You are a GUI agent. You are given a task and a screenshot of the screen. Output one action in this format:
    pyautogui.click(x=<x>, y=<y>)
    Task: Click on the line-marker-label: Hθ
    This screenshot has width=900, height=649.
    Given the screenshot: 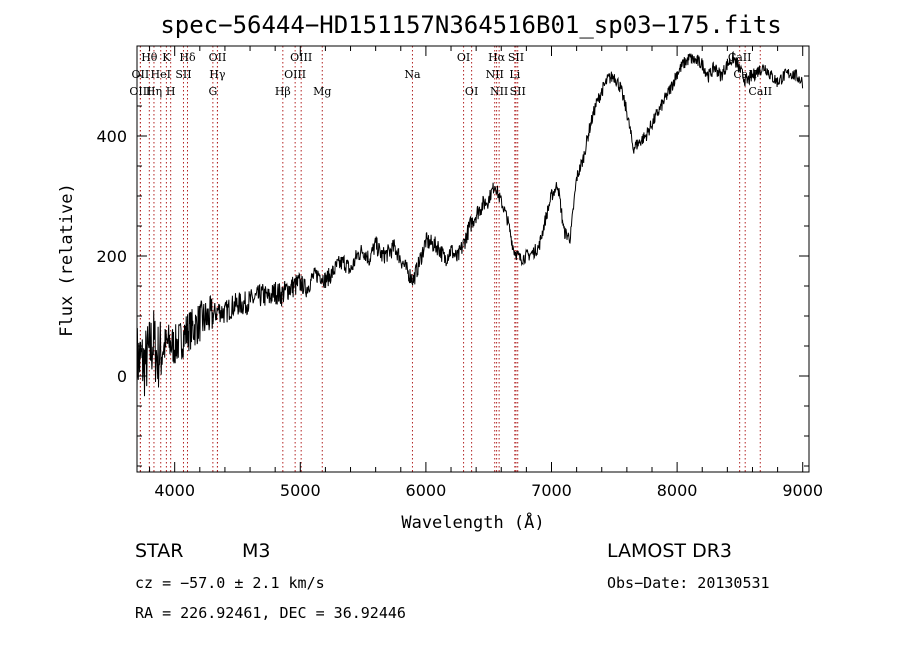 What is the action you would take?
    pyautogui.click(x=149, y=57)
    